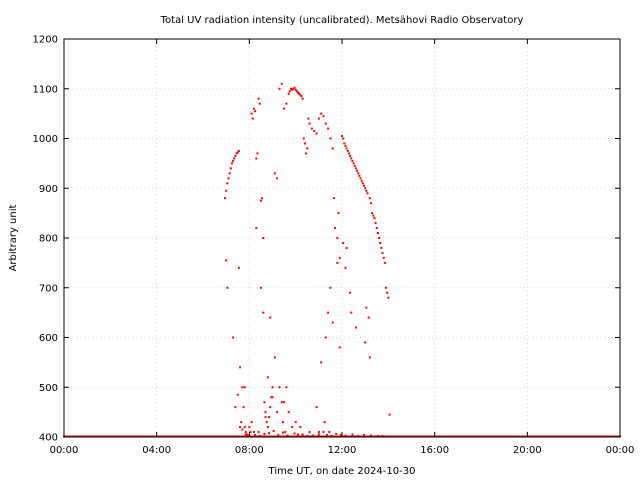 The height and width of the screenshot is (480, 640). I want to click on y-tick-label: 700, so click(48, 288).